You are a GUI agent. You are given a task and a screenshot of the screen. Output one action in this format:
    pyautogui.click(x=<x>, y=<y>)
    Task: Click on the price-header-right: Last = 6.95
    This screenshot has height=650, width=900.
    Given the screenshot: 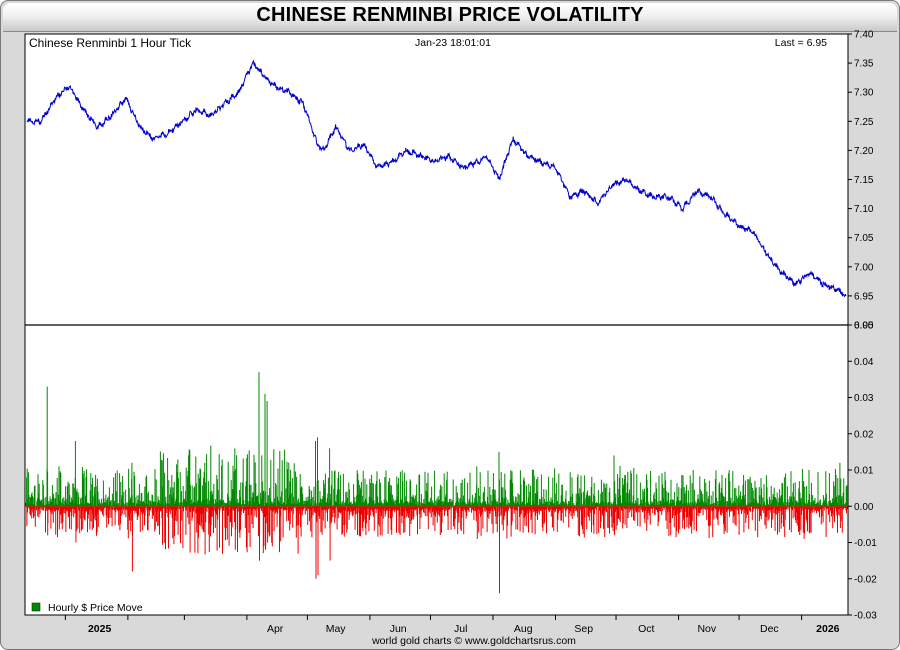 What is the action you would take?
    pyautogui.click(x=801, y=43)
    